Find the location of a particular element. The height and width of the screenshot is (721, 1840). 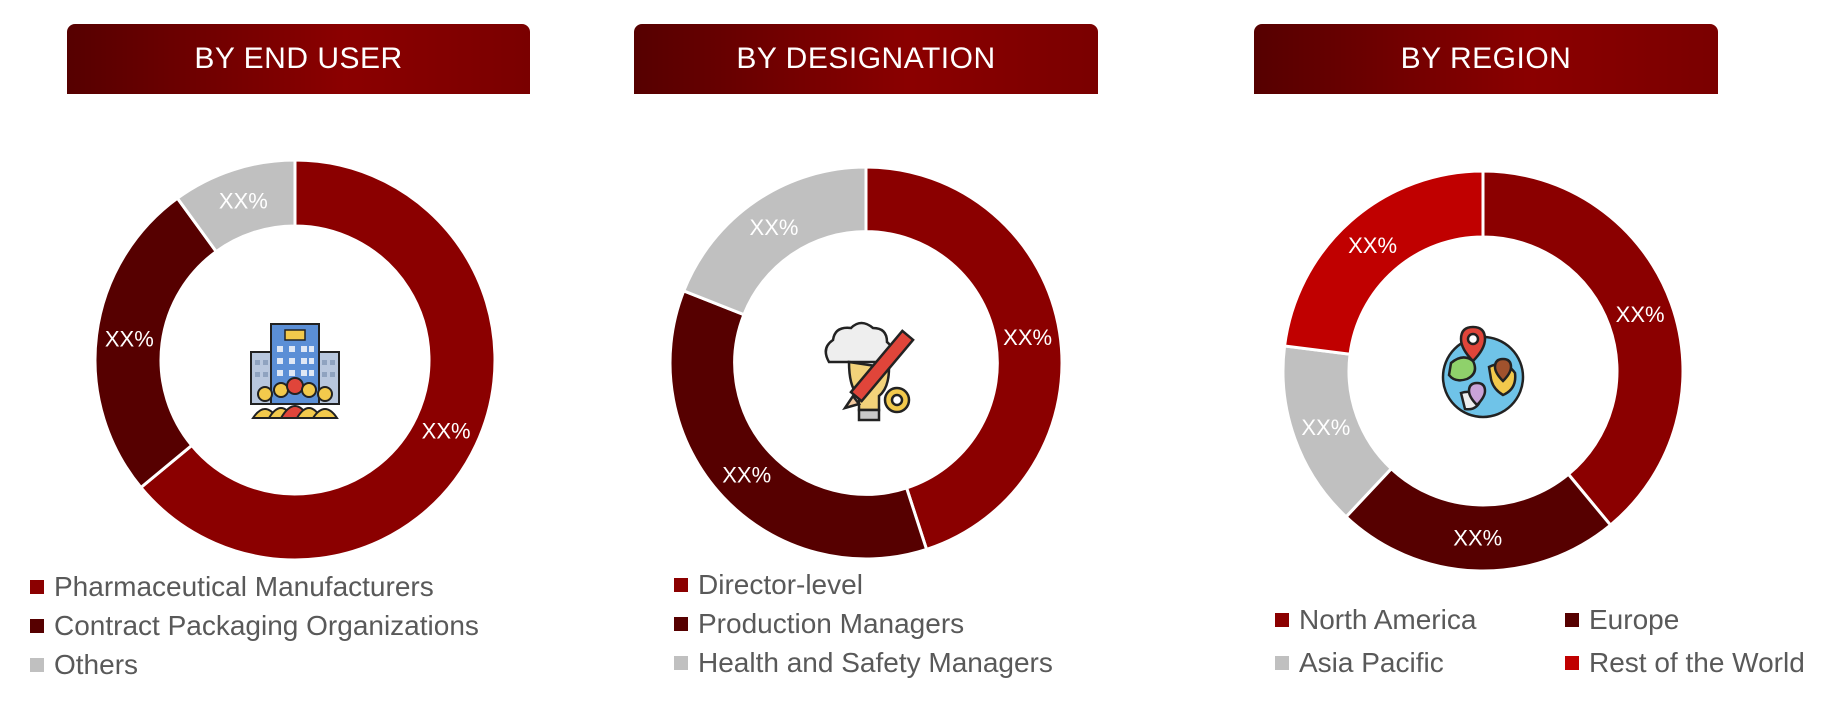

legend-item: North America is located at coordinates (1375, 620).